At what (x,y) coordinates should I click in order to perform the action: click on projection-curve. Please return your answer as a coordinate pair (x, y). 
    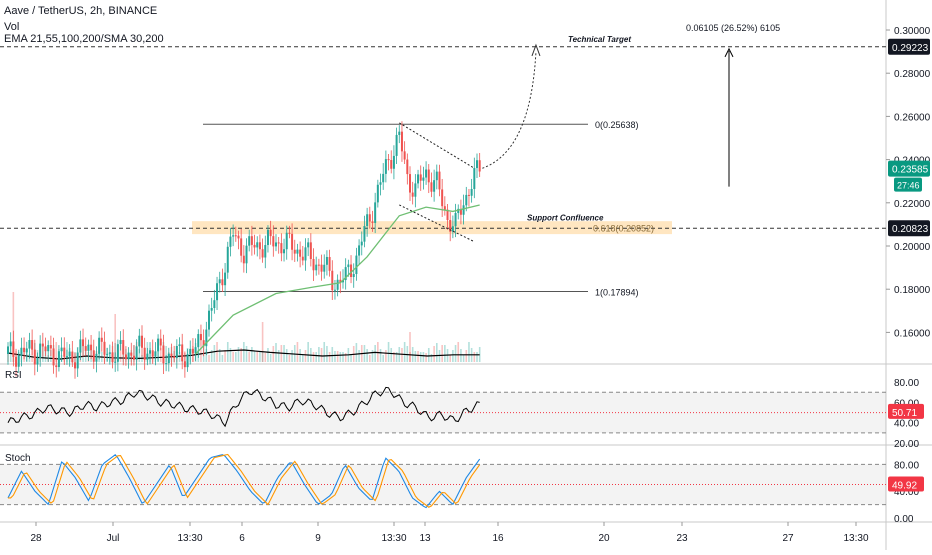
    Looking at the image, I should click on (509, 110).